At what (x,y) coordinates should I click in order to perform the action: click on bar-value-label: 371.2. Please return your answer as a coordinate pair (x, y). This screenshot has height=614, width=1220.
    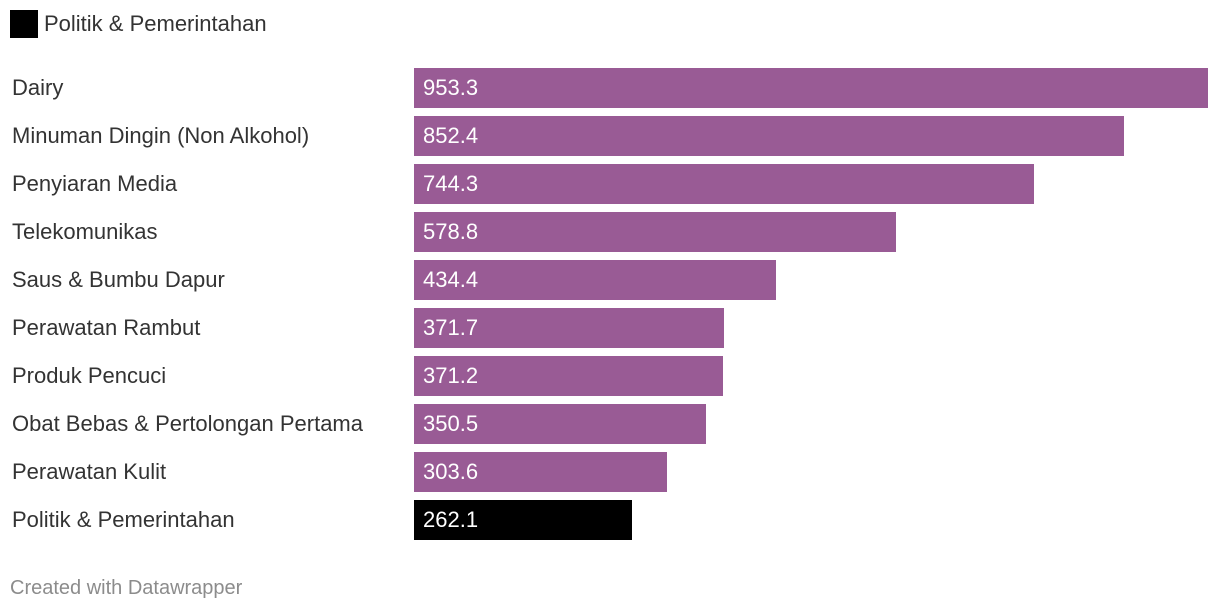
    Looking at the image, I should click on (451, 375).